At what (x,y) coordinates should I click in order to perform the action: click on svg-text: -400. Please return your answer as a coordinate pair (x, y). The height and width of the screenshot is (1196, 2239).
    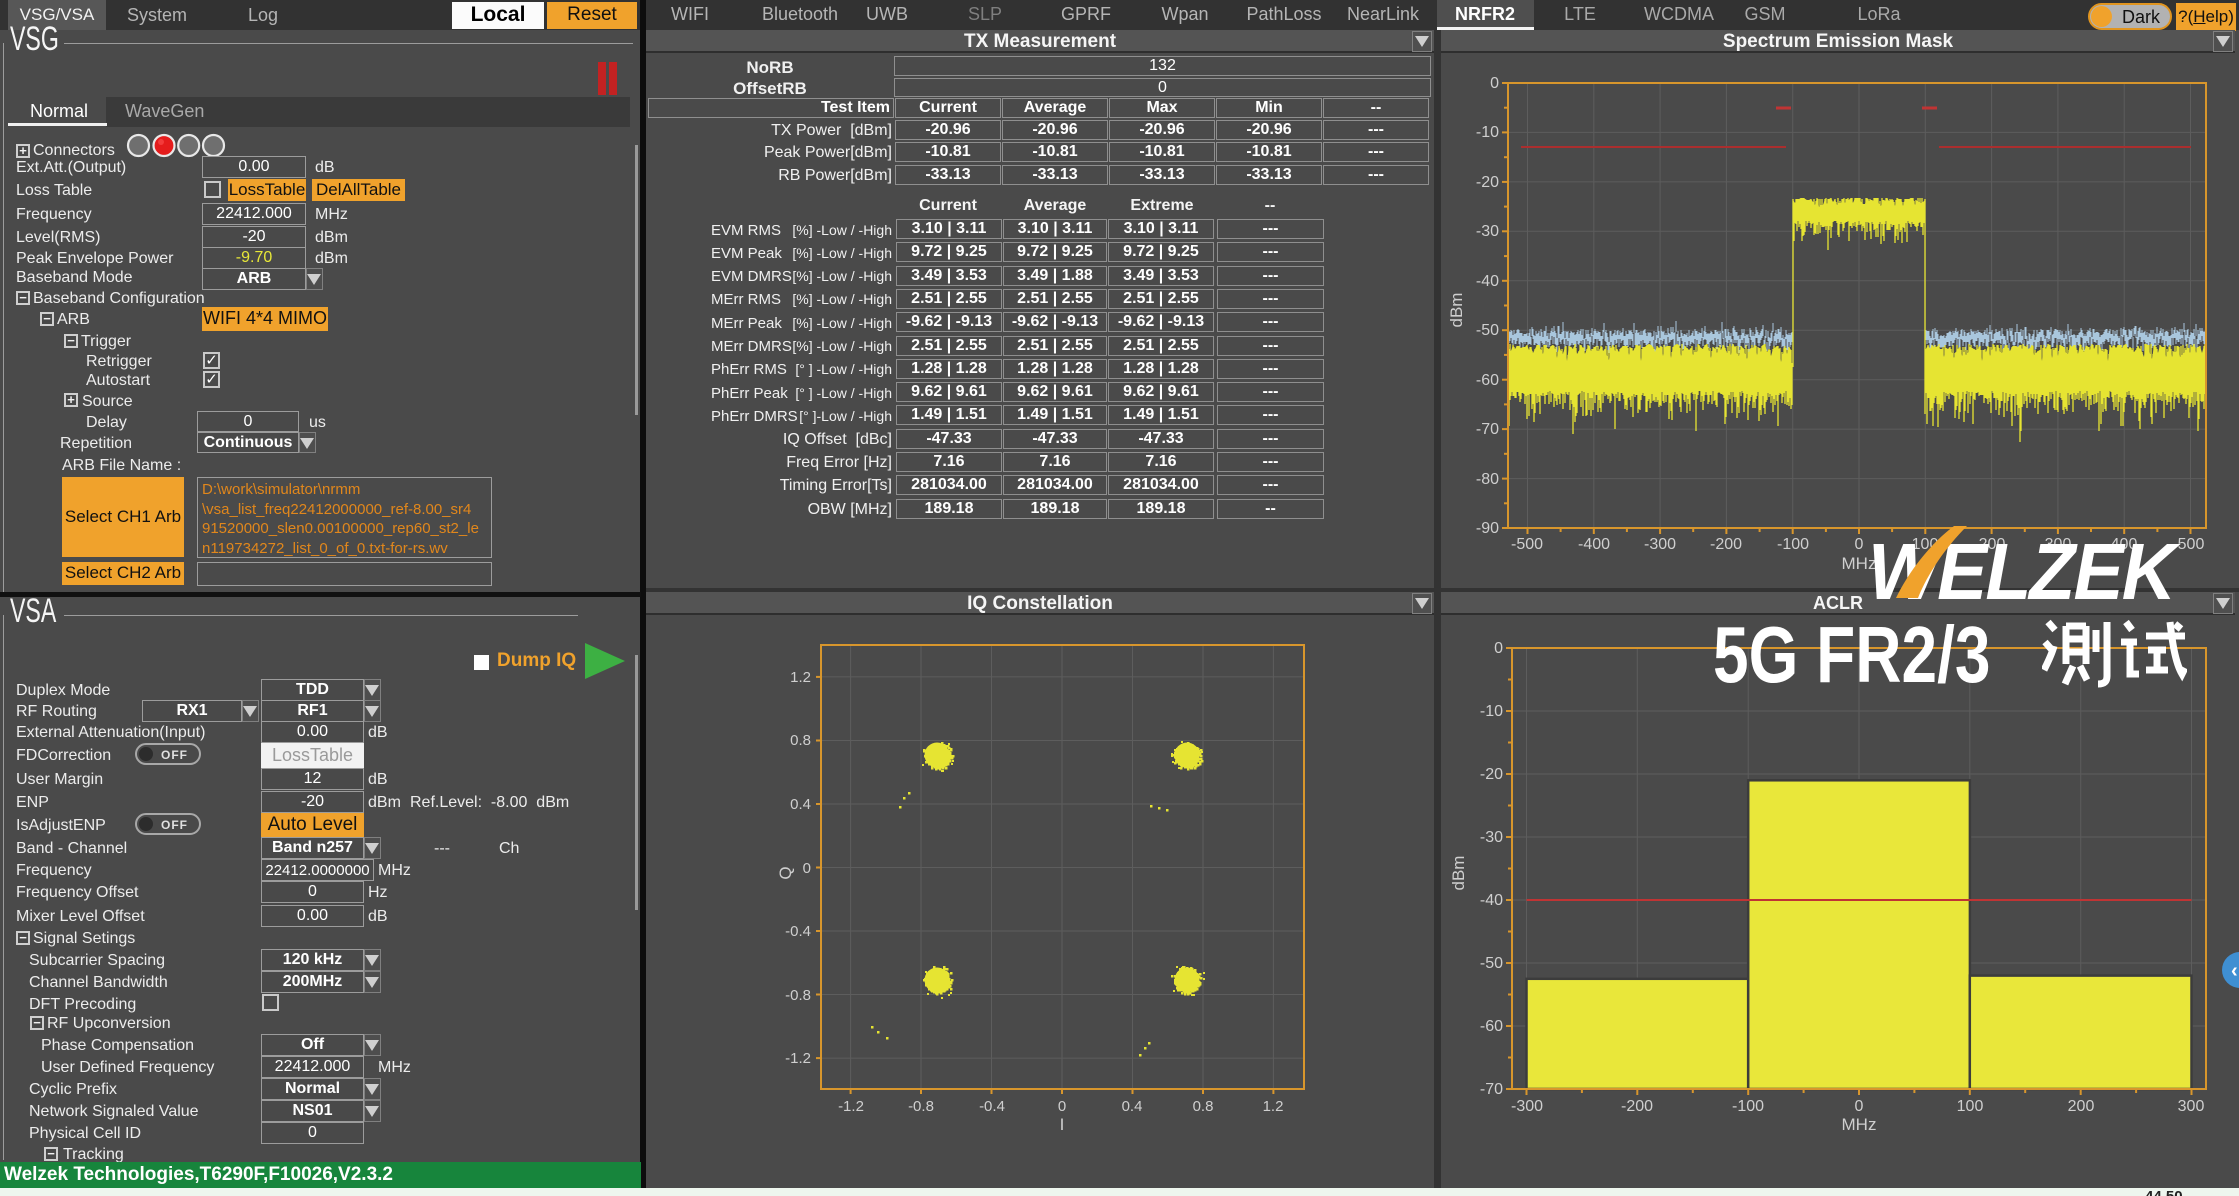
    Looking at the image, I should click on (1594, 544).